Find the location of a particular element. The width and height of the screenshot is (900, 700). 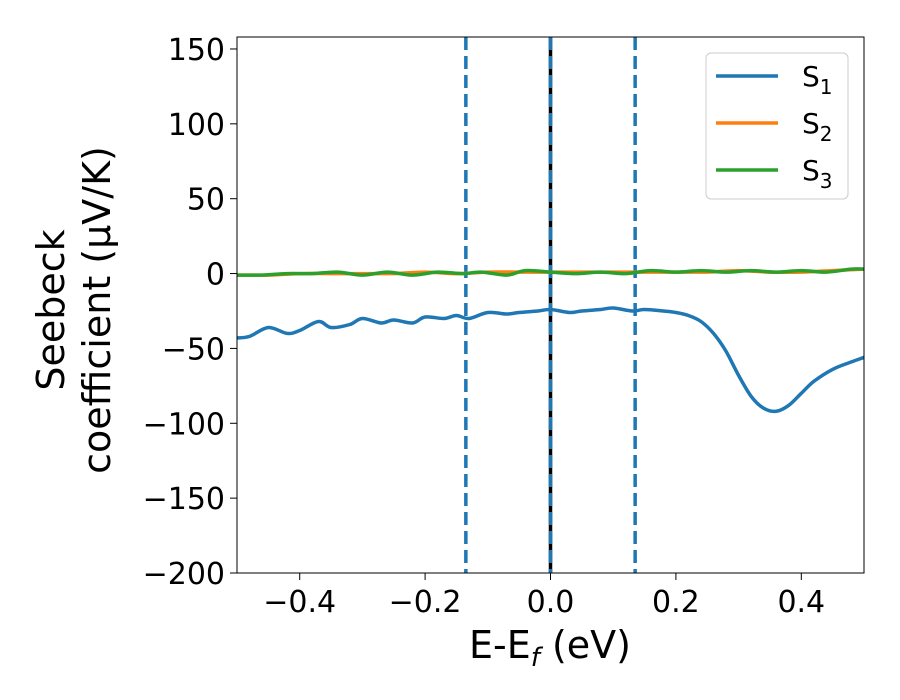

y-axis-label-line2: coefficient (μV/K) is located at coordinates (97, 310).